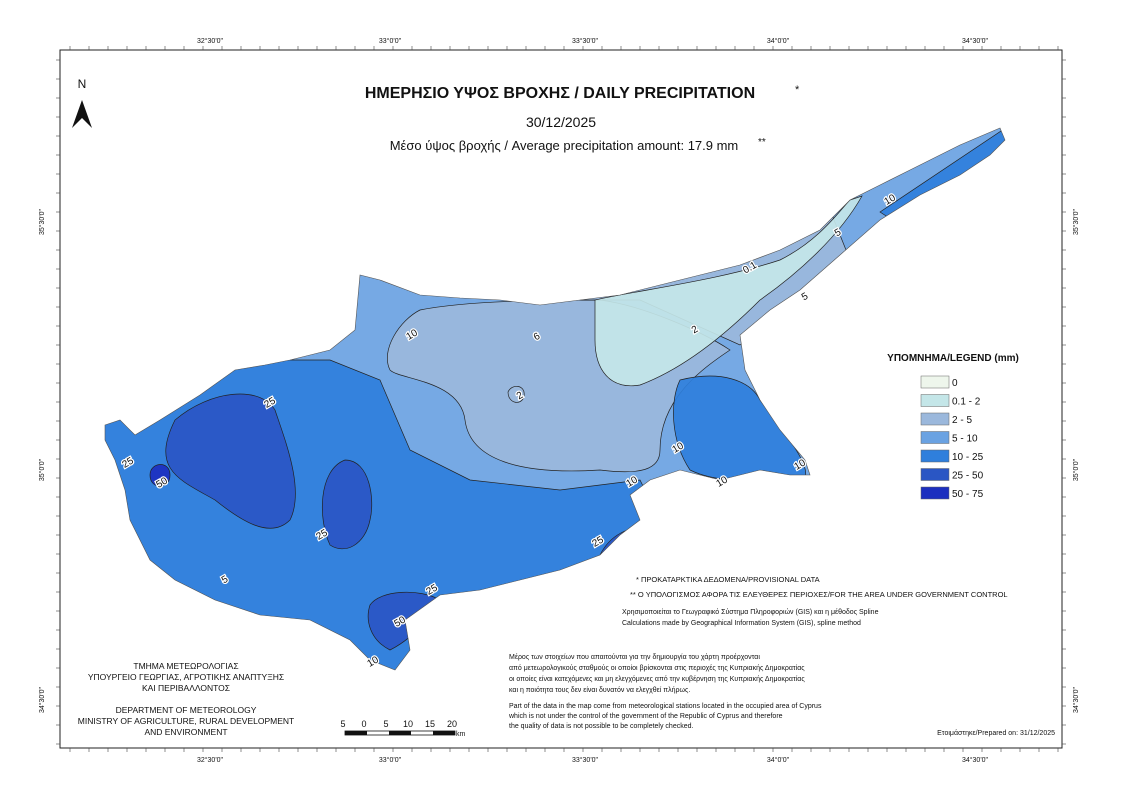 The image size is (1122, 794). I want to click on legend-title: ΥΠΟΜΝΗΜΑ/LEGEND (mm), so click(953, 358).